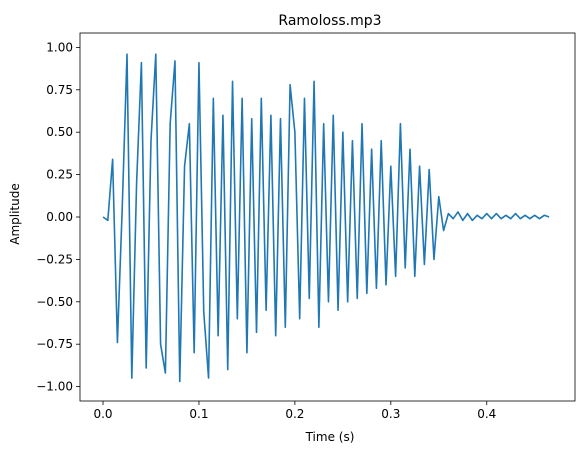 The image size is (587, 453). Describe the element at coordinates (54, 259) in the screenshot. I see `y-tick-label: −0.25` at that location.